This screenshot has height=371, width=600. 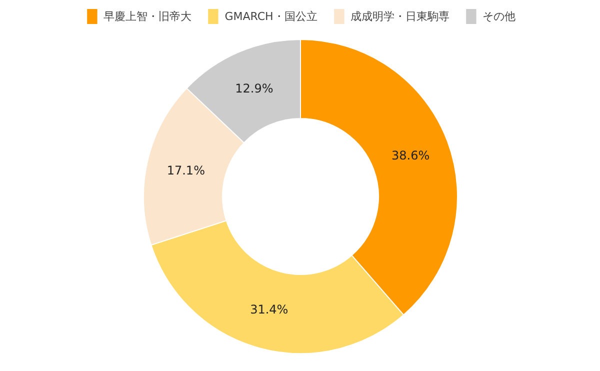 I want to click on legend-label: その他, so click(x=499, y=16).